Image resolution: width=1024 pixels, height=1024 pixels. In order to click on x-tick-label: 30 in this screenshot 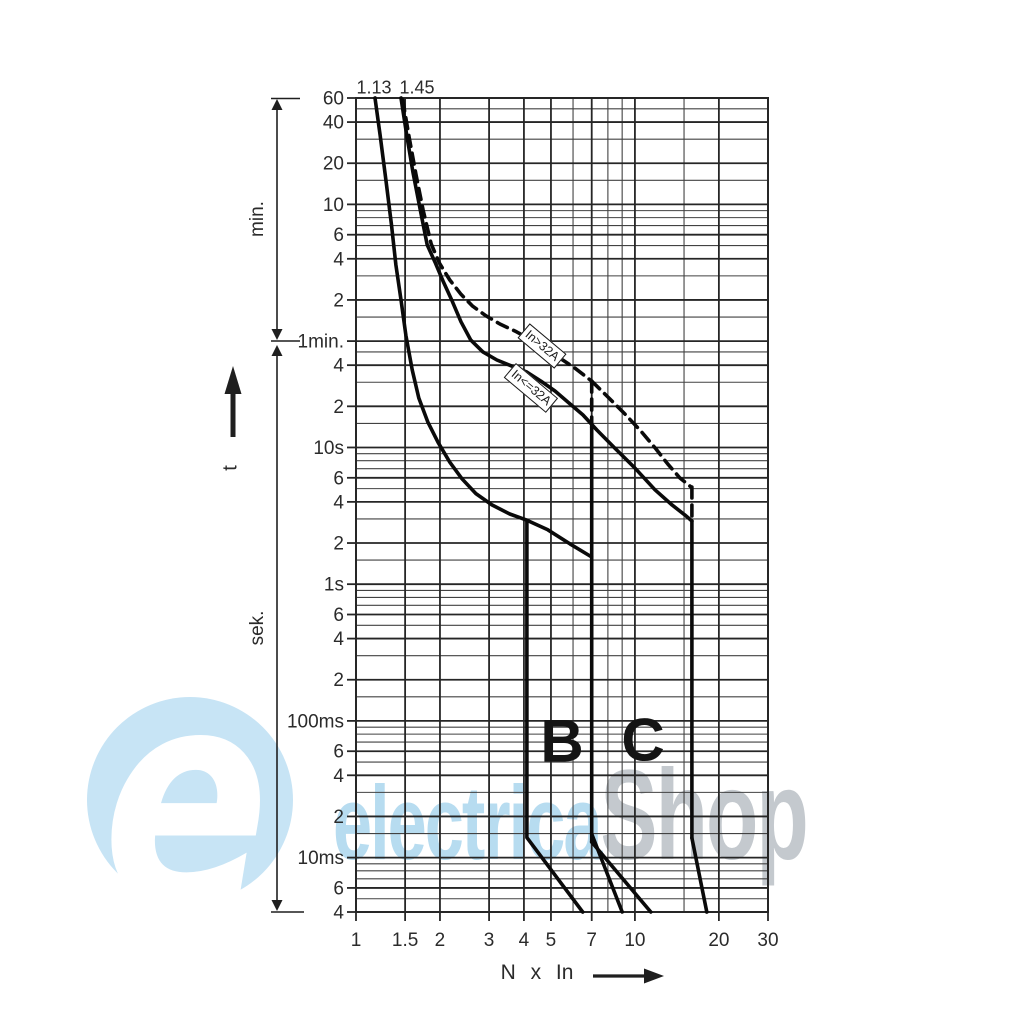, I will do `click(767, 940)`.